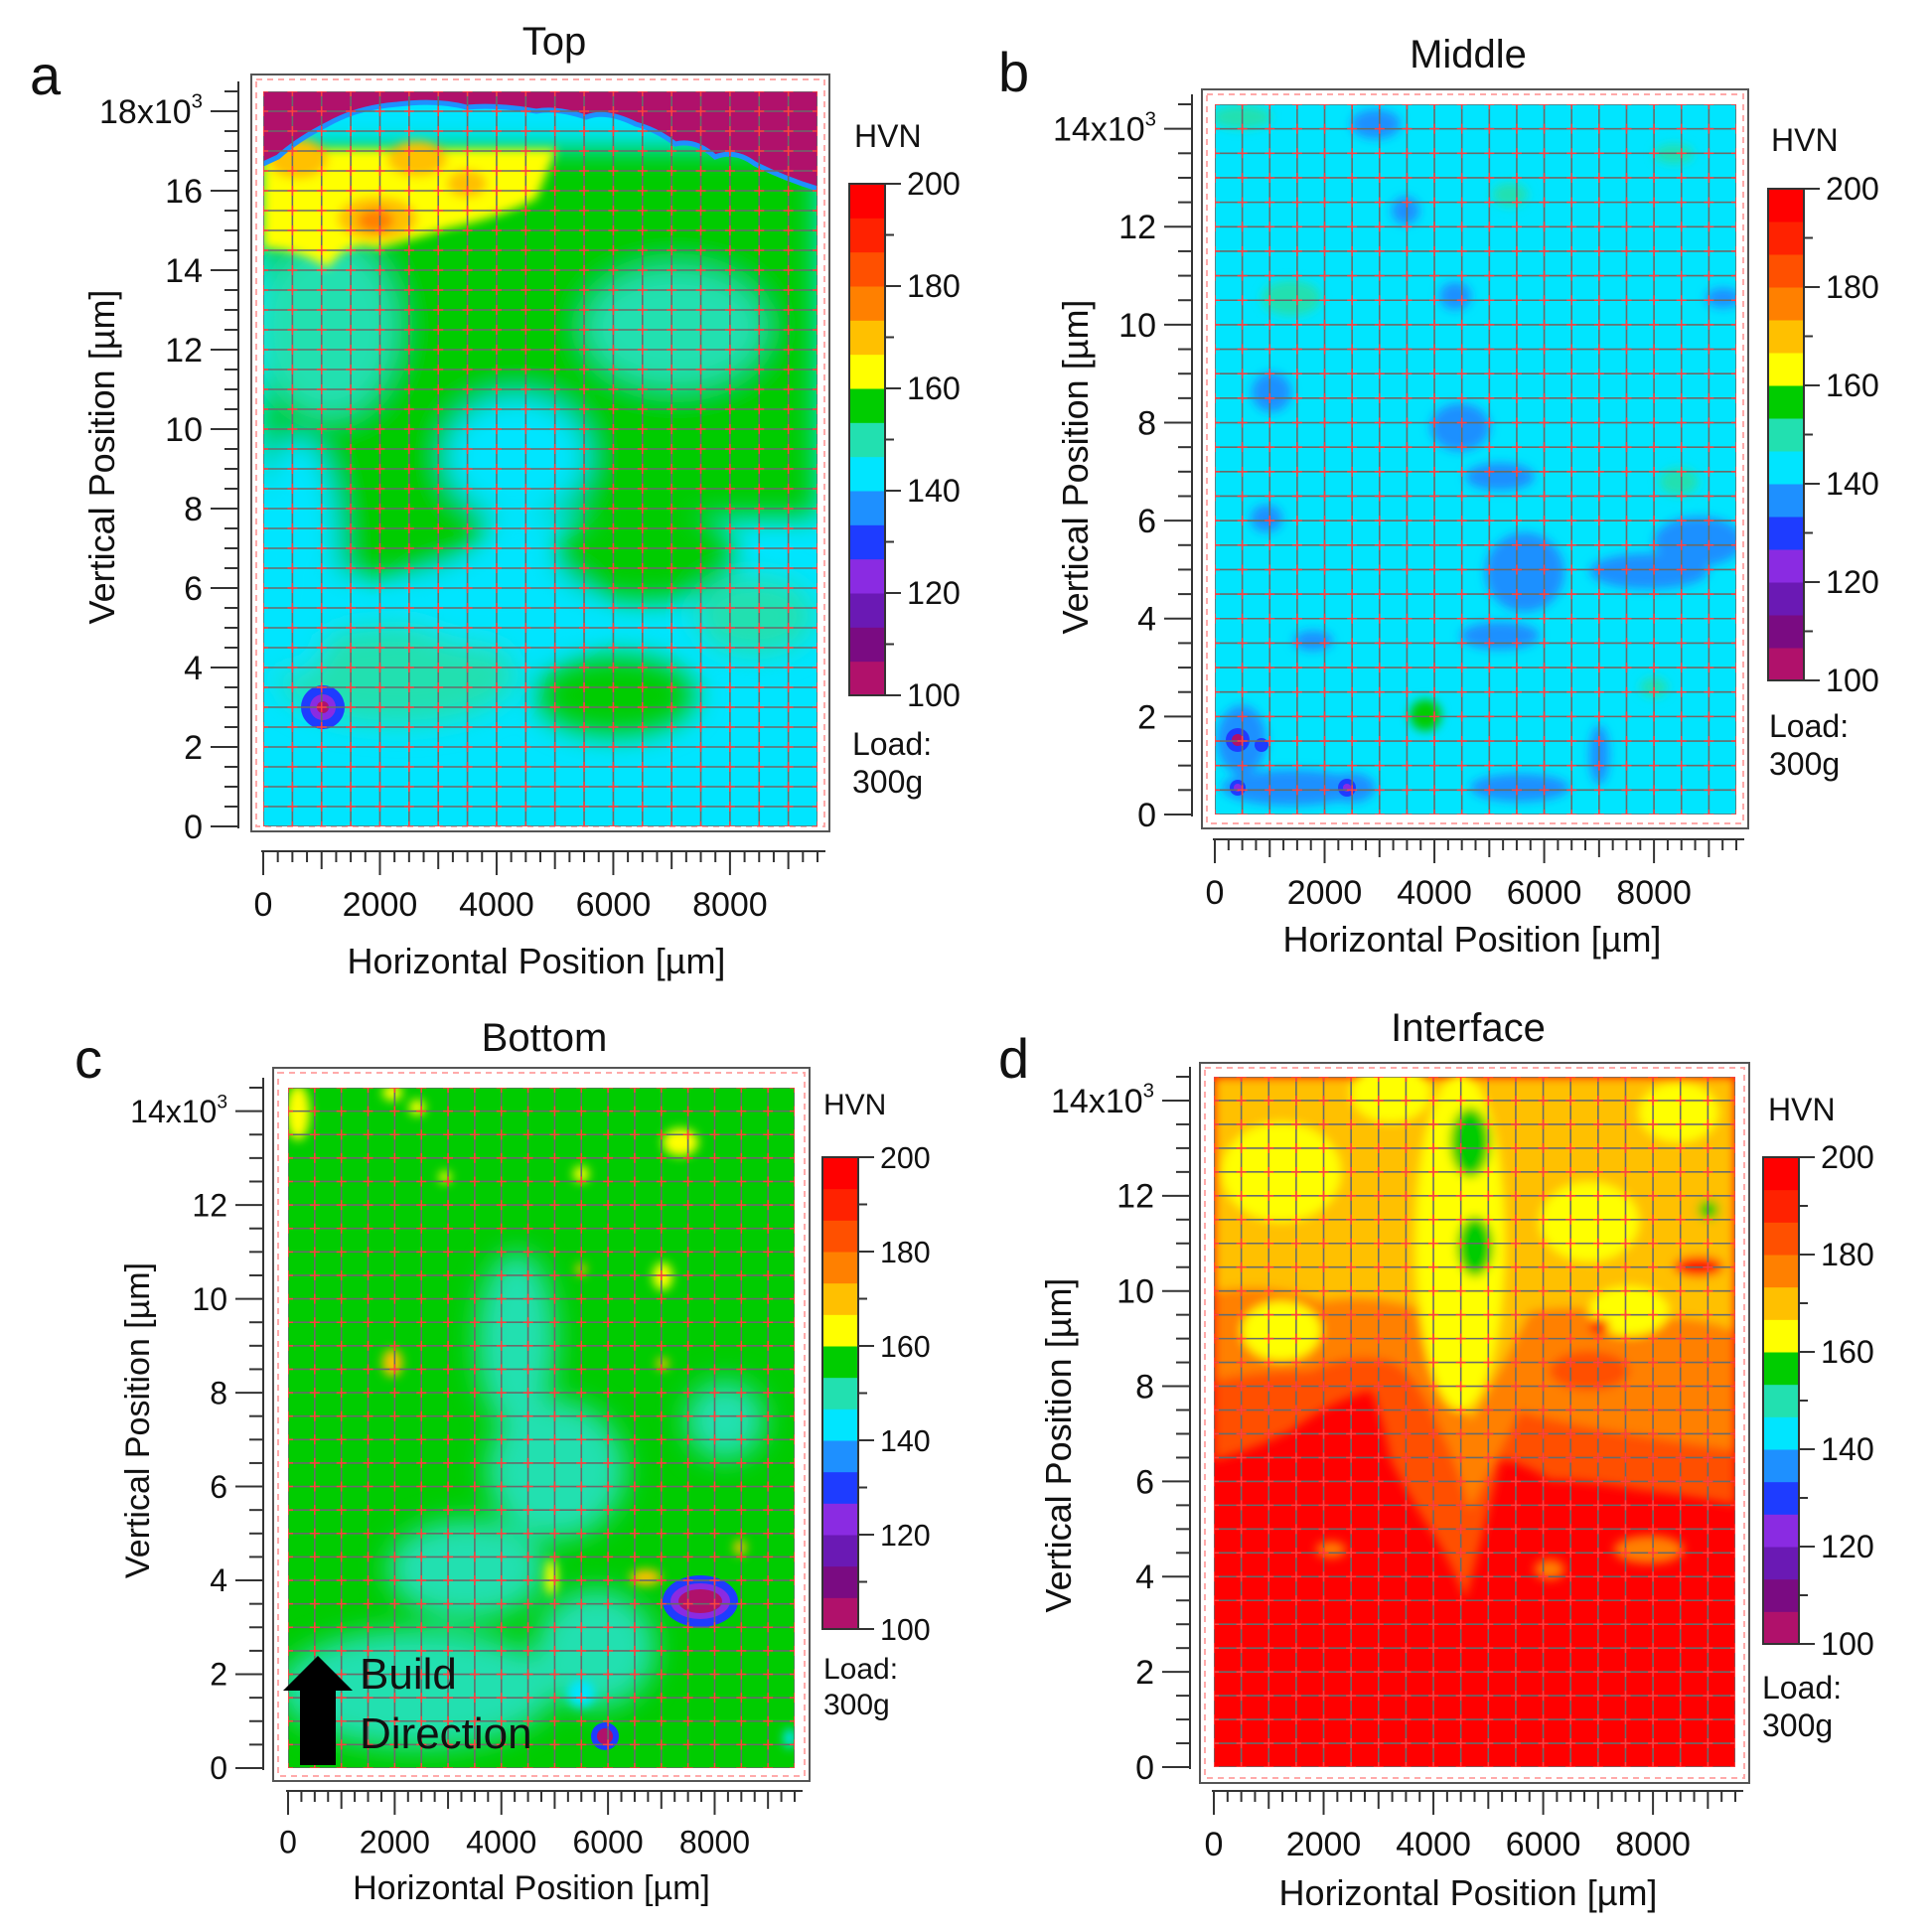  Describe the element at coordinates (193, 669) in the screenshot. I see `y-tick-label: 4` at that location.